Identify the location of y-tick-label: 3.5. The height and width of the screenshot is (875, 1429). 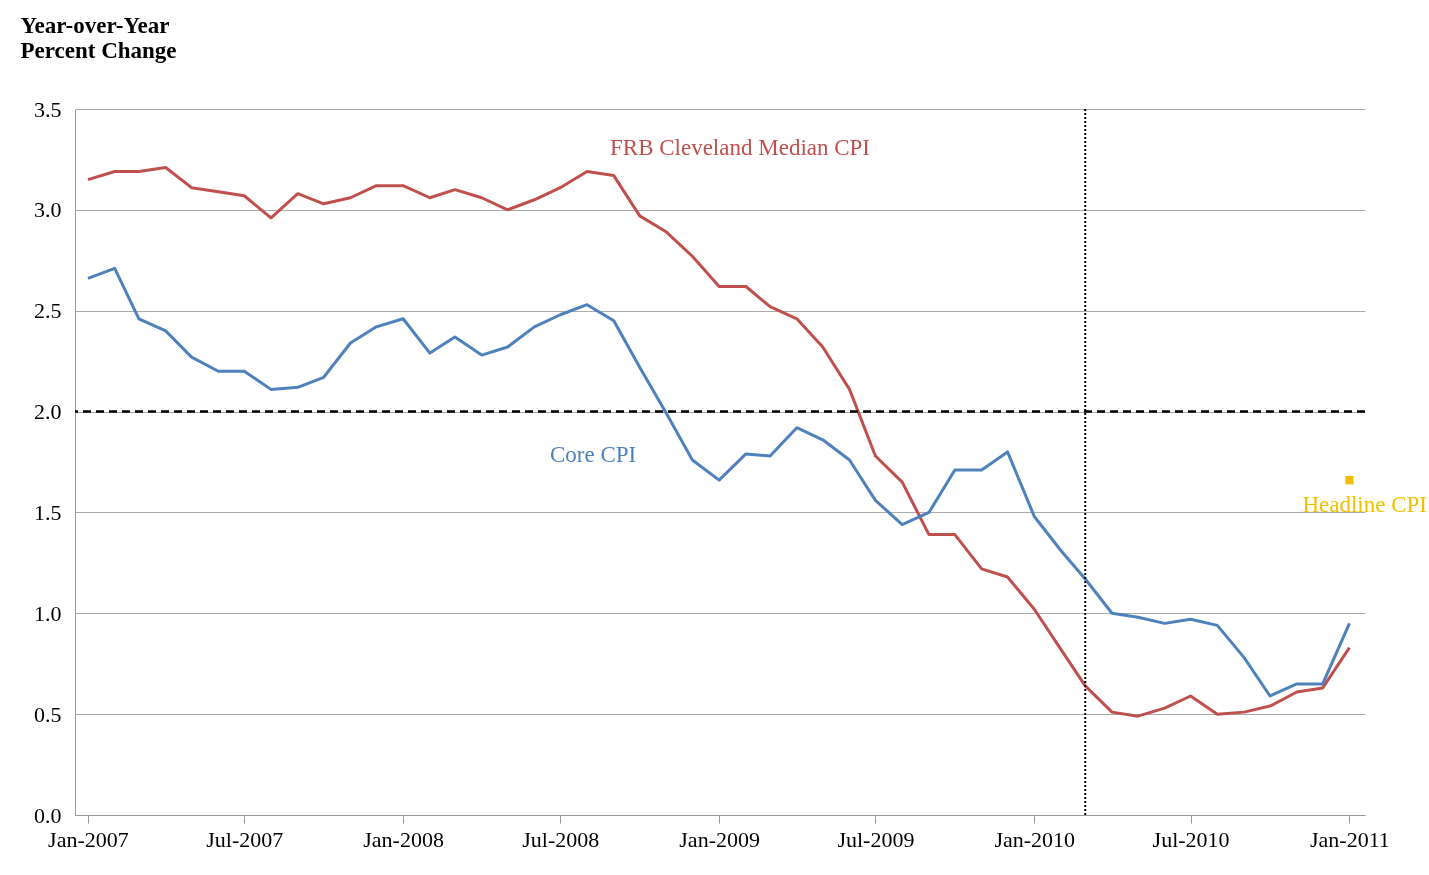
(48, 109).